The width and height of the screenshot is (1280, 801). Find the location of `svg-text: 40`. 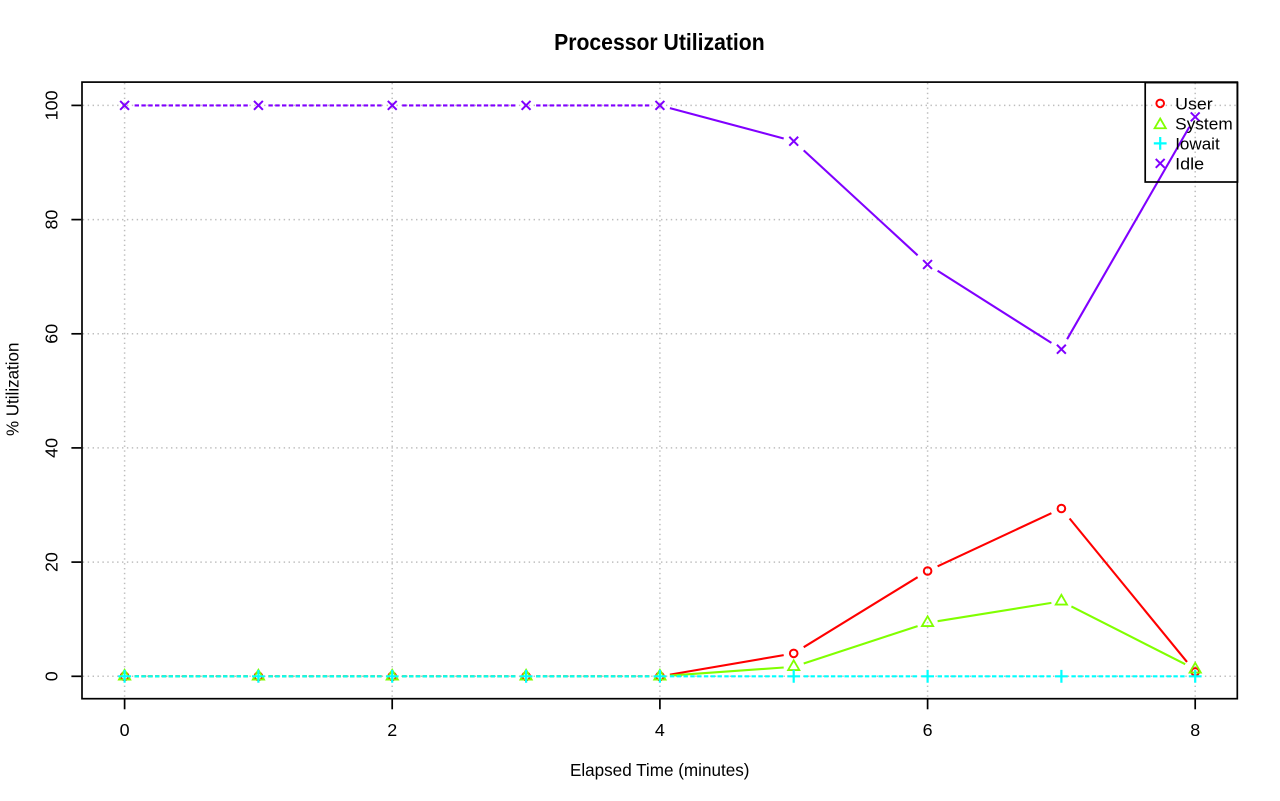

svg-text: 40 is located at coordinates (51, 448).